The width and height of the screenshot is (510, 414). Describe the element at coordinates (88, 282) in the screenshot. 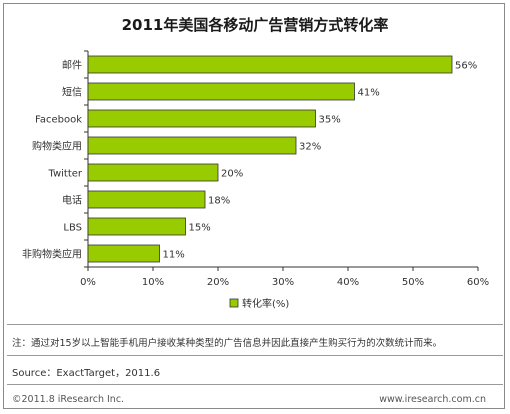

I see `x-tick-label: 0%` at that location.